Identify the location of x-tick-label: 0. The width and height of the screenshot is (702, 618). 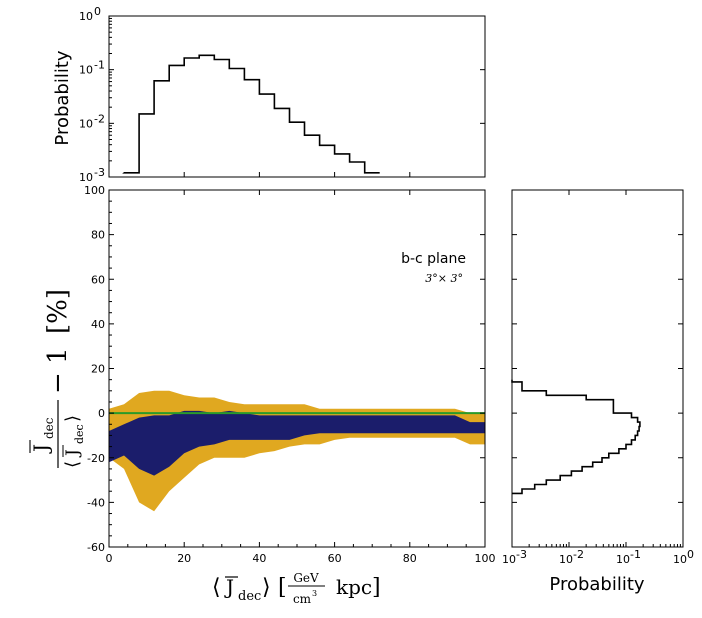
(109, 558).